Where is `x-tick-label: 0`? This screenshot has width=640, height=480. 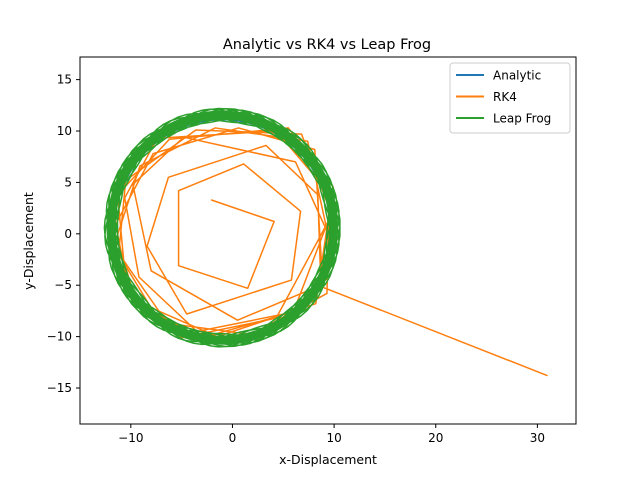
x-tick-label: 0 is located at coordinates (233, 438).